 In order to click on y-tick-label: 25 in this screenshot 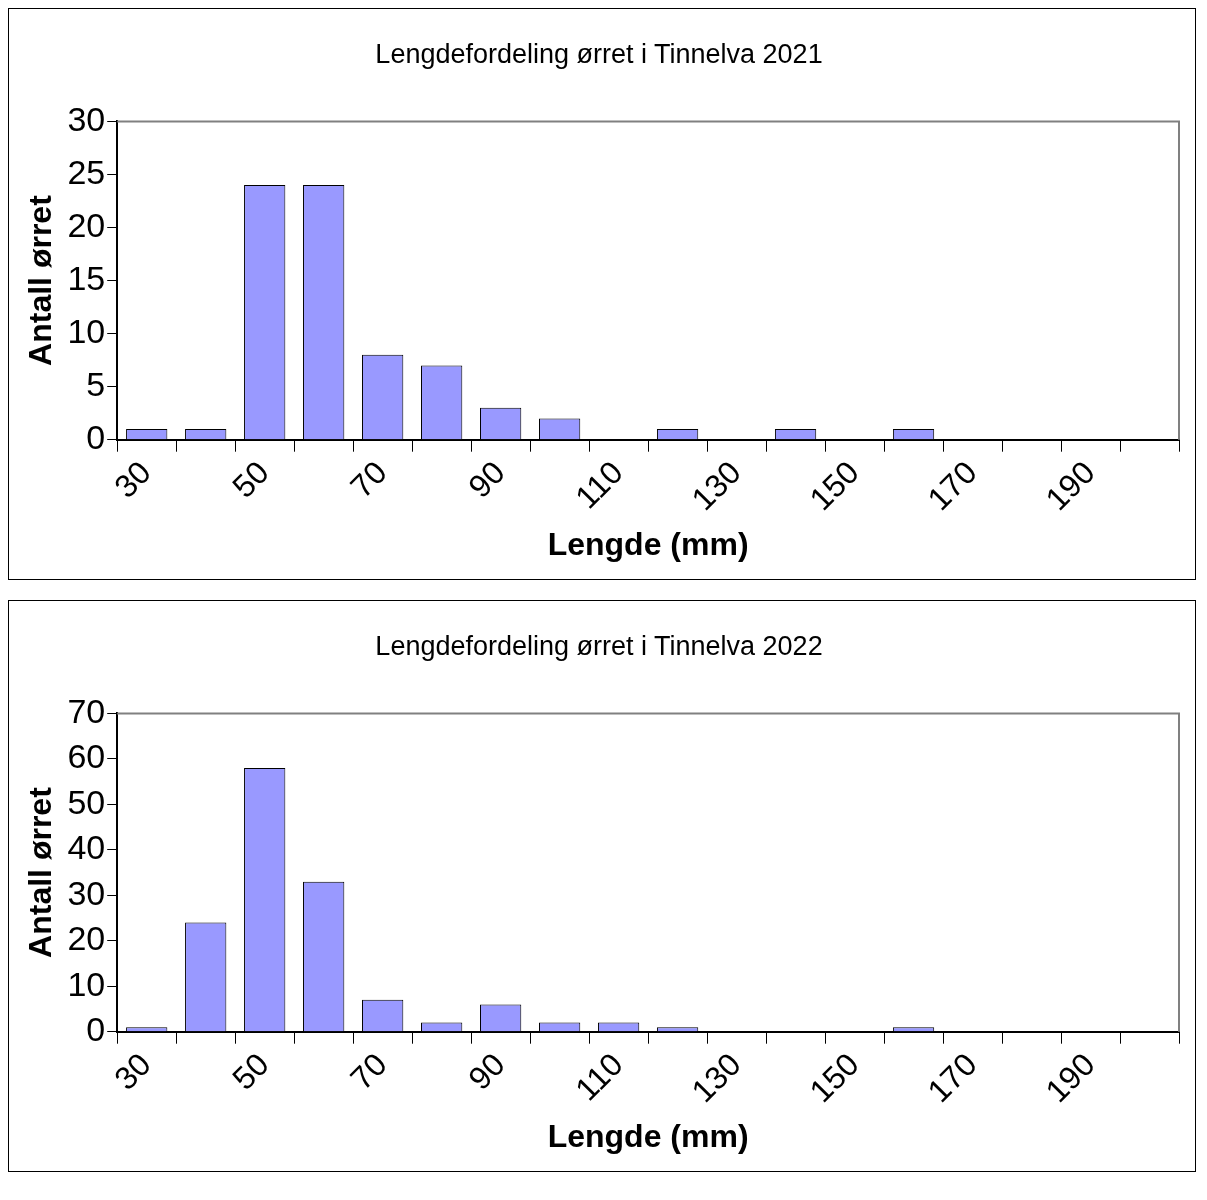, I will do `click(86, 171)`.